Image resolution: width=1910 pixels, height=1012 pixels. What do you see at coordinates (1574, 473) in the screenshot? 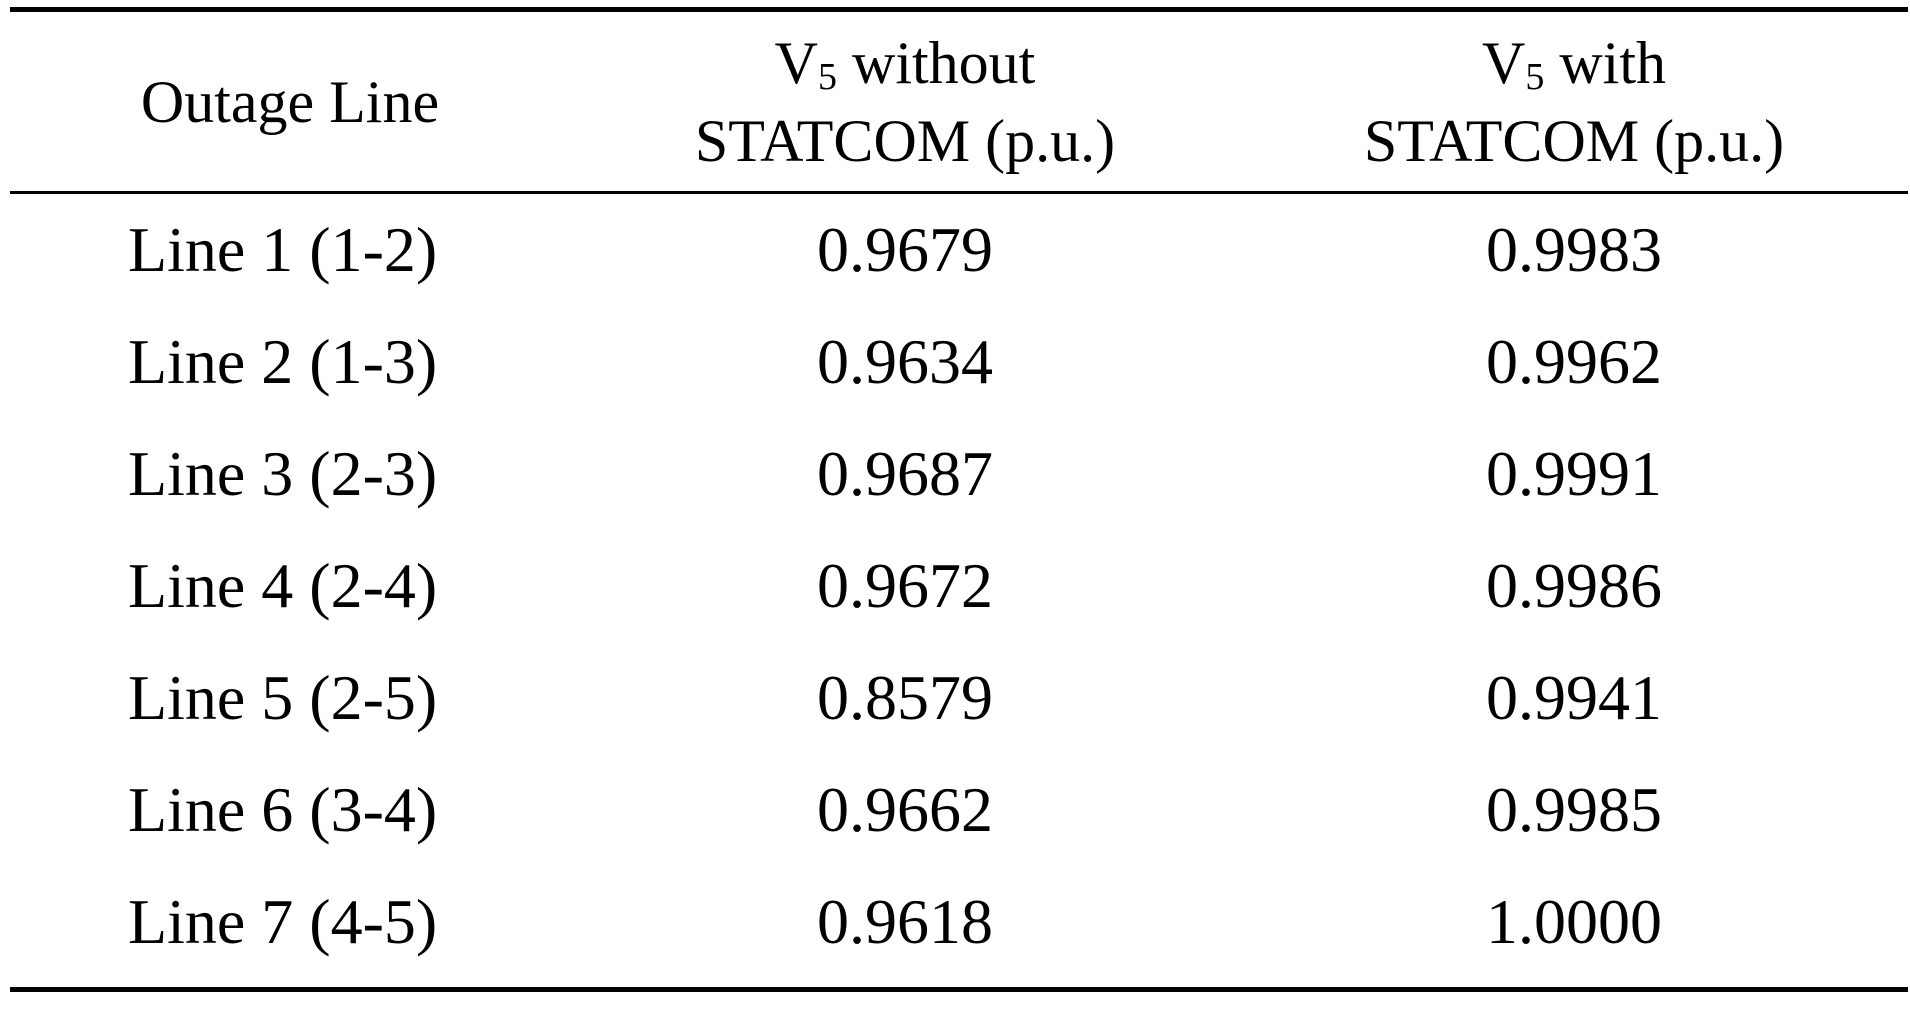
I see `cell-v5-with: 0.9991` at bounding box center [1574, 473].